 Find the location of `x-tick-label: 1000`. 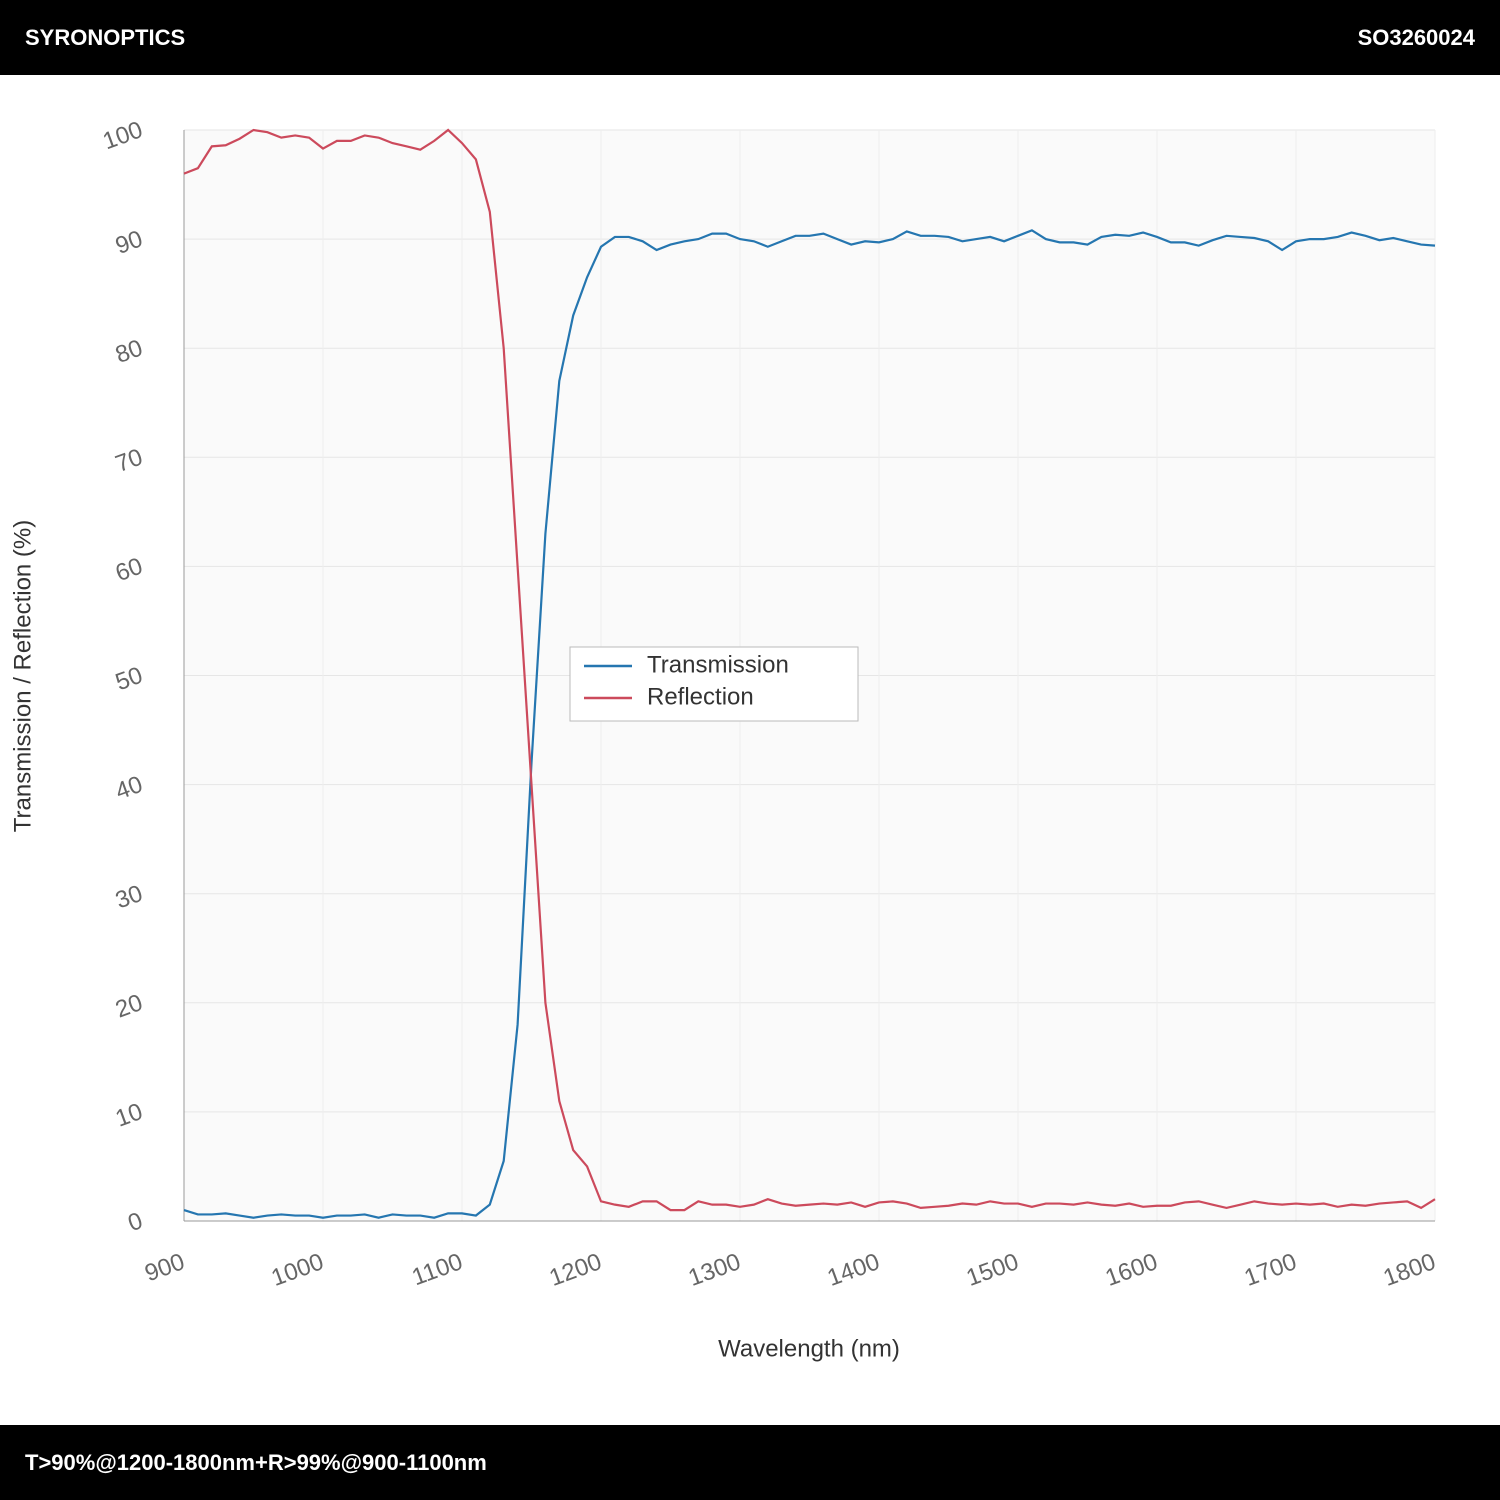

x-tick-label: 1000 is located at coordinates (297, 1270).